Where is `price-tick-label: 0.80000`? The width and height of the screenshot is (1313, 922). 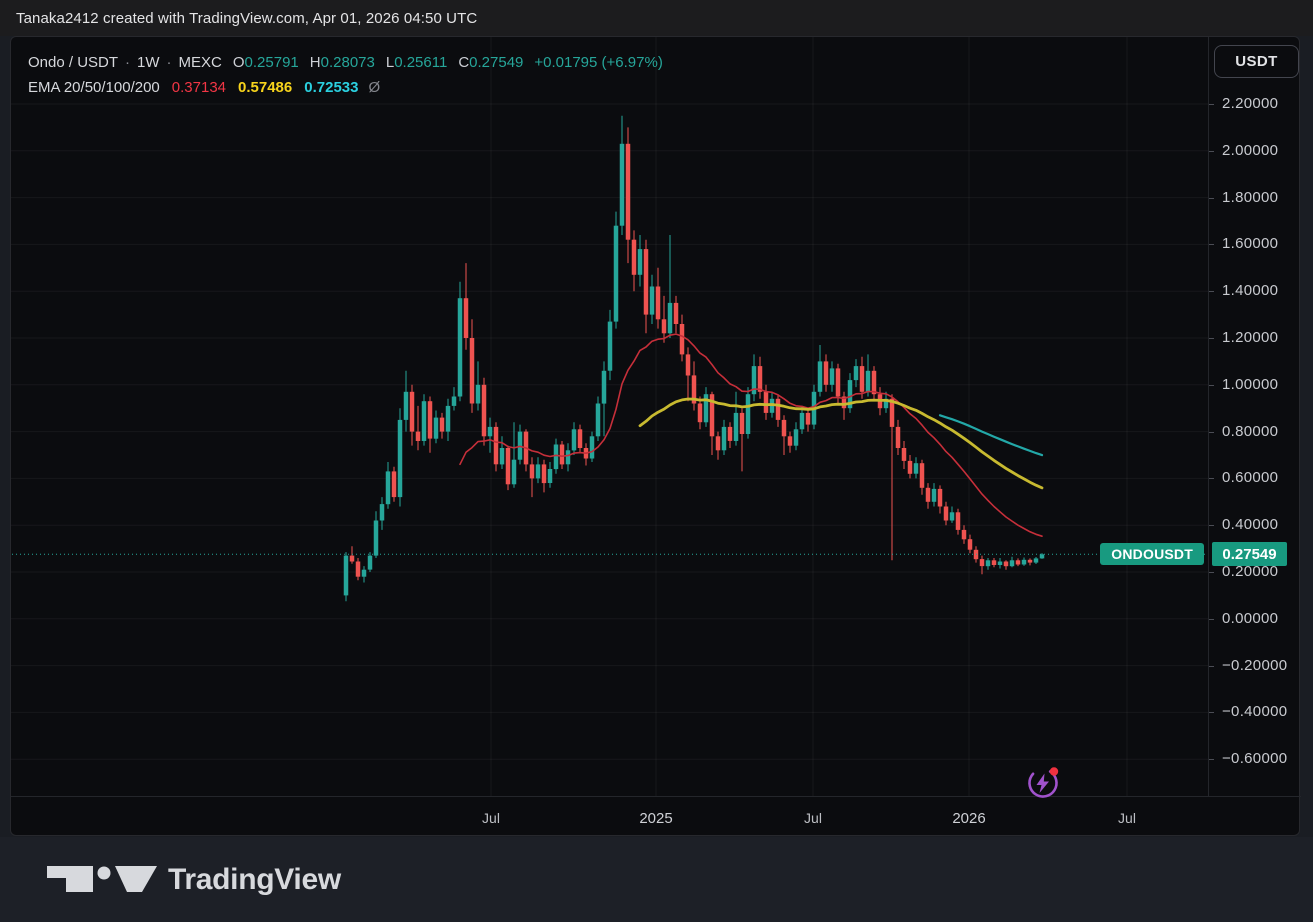
price-tick-label: 0.80000 is located at coordinates (1250, 431).